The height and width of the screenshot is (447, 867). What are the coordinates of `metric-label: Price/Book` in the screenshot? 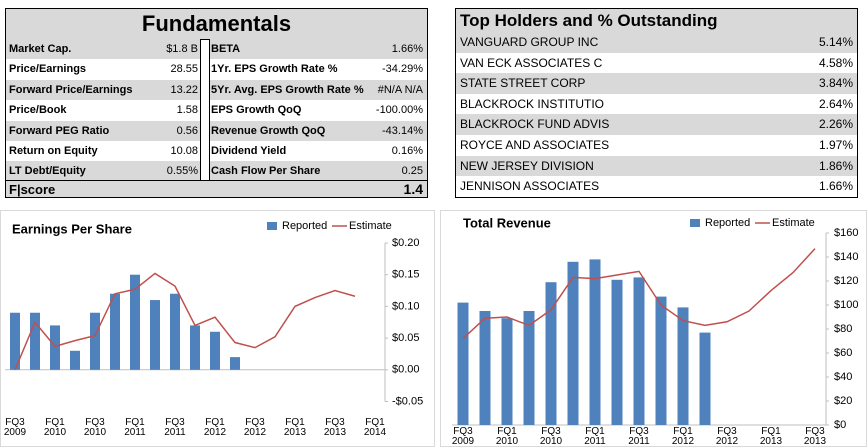 It's located at (38, 110).